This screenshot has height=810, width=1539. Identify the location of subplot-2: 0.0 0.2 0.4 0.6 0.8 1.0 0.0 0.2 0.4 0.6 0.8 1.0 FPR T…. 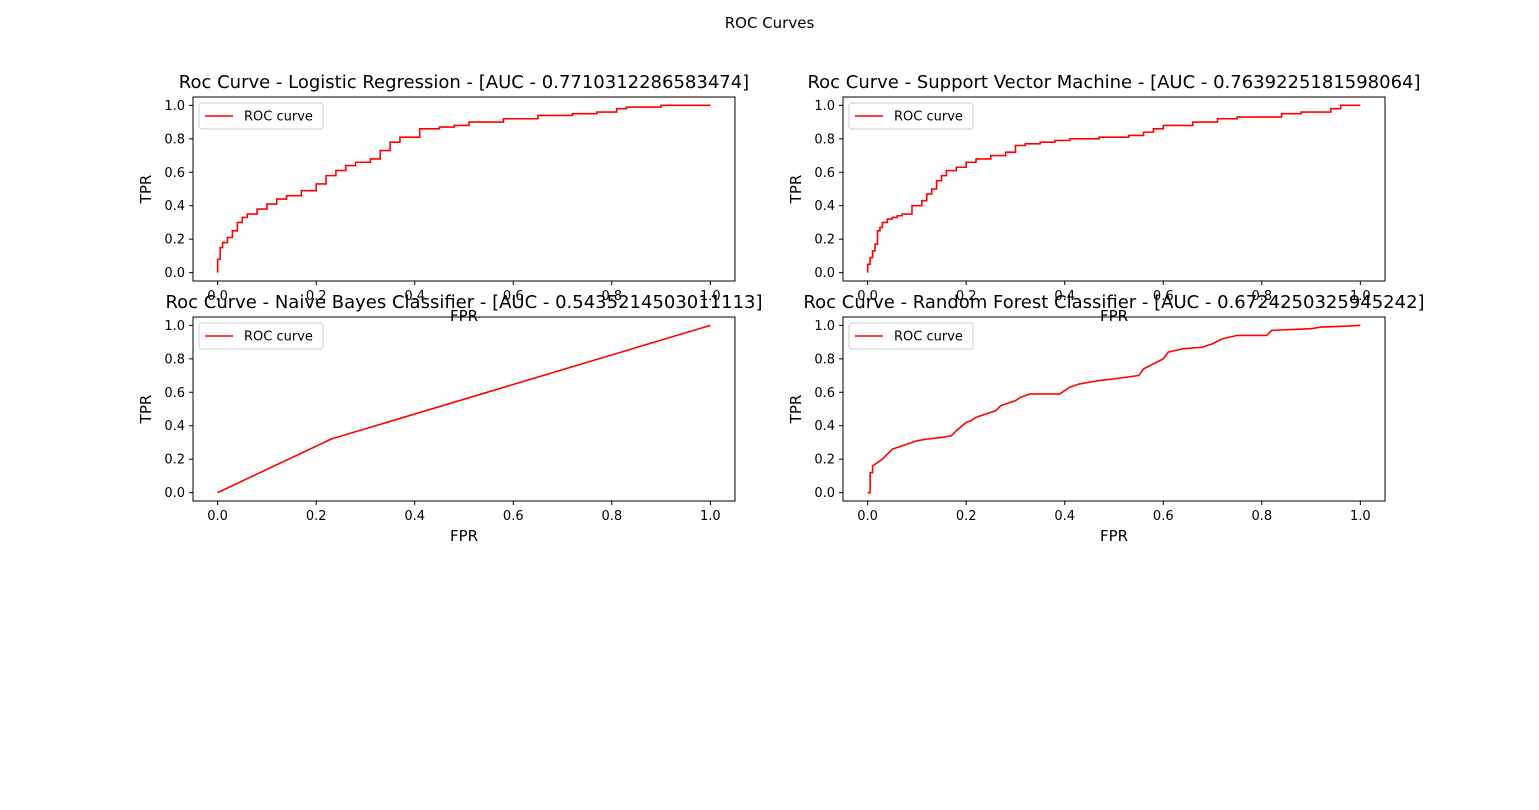
(1104, 198).